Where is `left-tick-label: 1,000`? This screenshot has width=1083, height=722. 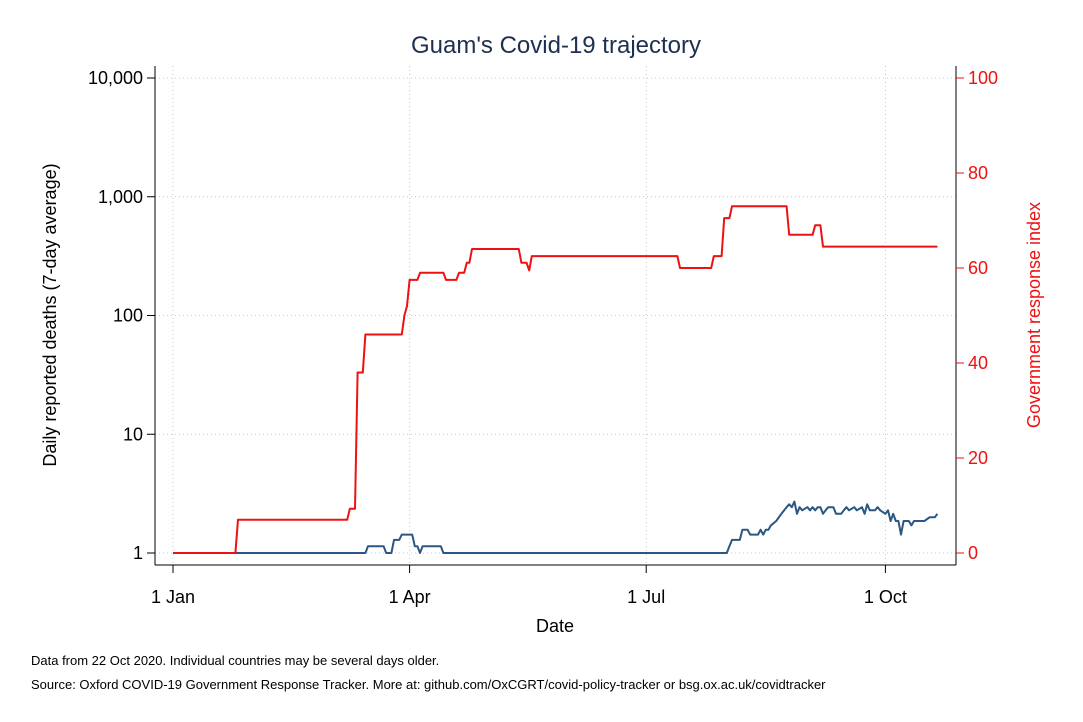 left-tick-label: 1,000 is located at coordinates (120, 197).